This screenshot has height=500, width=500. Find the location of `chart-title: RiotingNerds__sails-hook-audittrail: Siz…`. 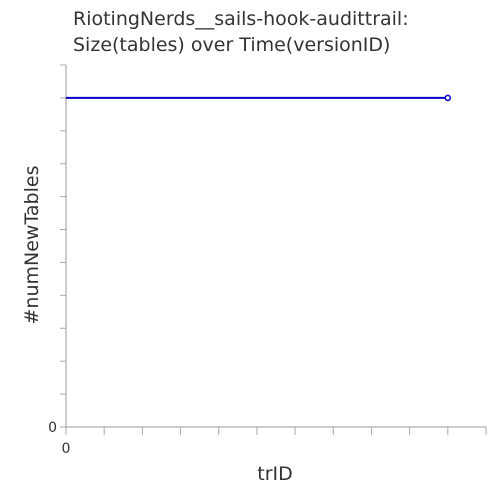

chart-title: RiotingNerds__sails-hook-audittrail: Siz… is located at coordinates (241, 32).